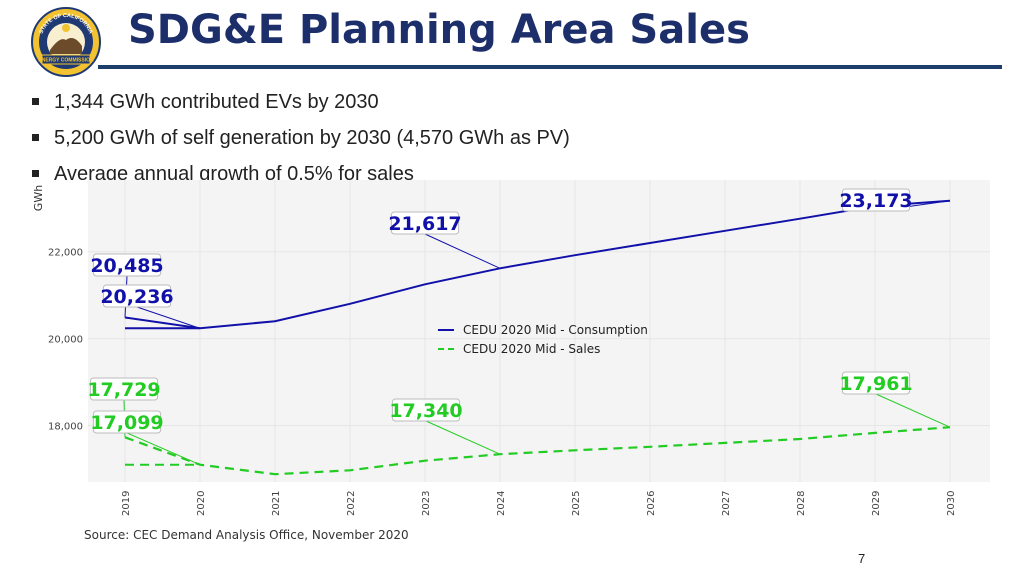  I want to click on sales-line, so click(537, 451).